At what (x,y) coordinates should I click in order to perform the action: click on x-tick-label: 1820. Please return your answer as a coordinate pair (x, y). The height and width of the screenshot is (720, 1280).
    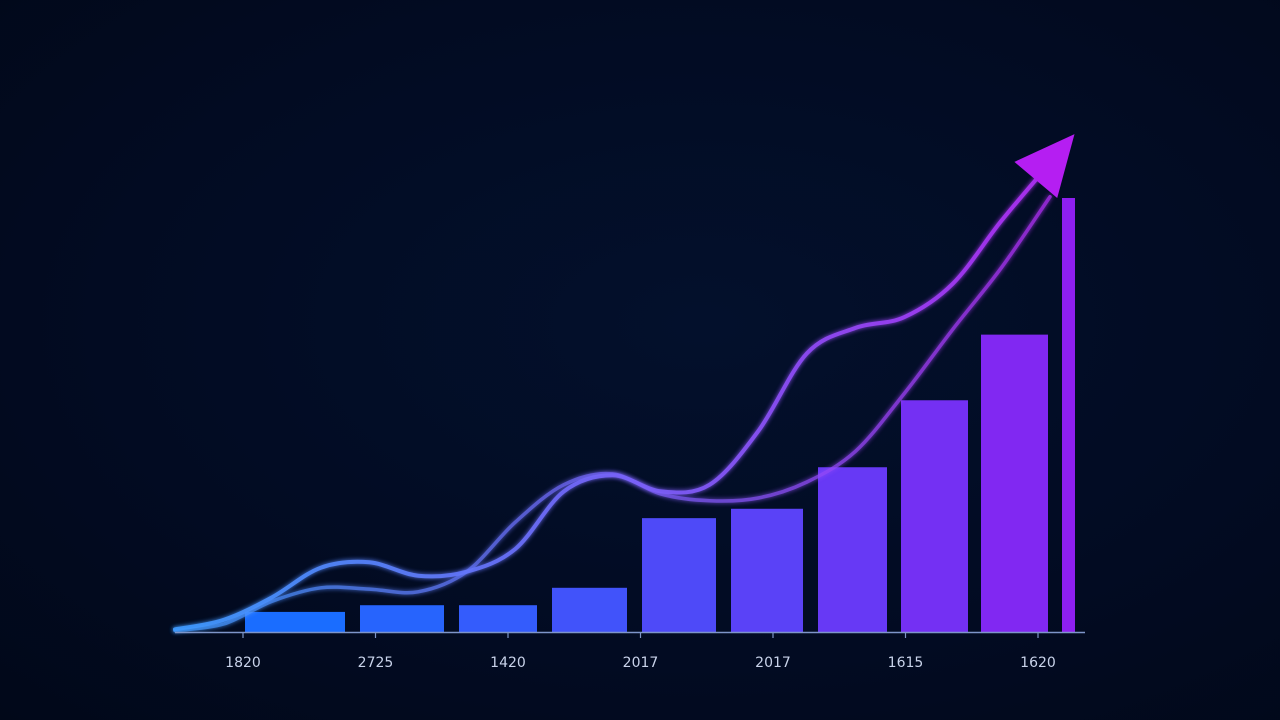
    Looking at the image, I should click on (243, 663).